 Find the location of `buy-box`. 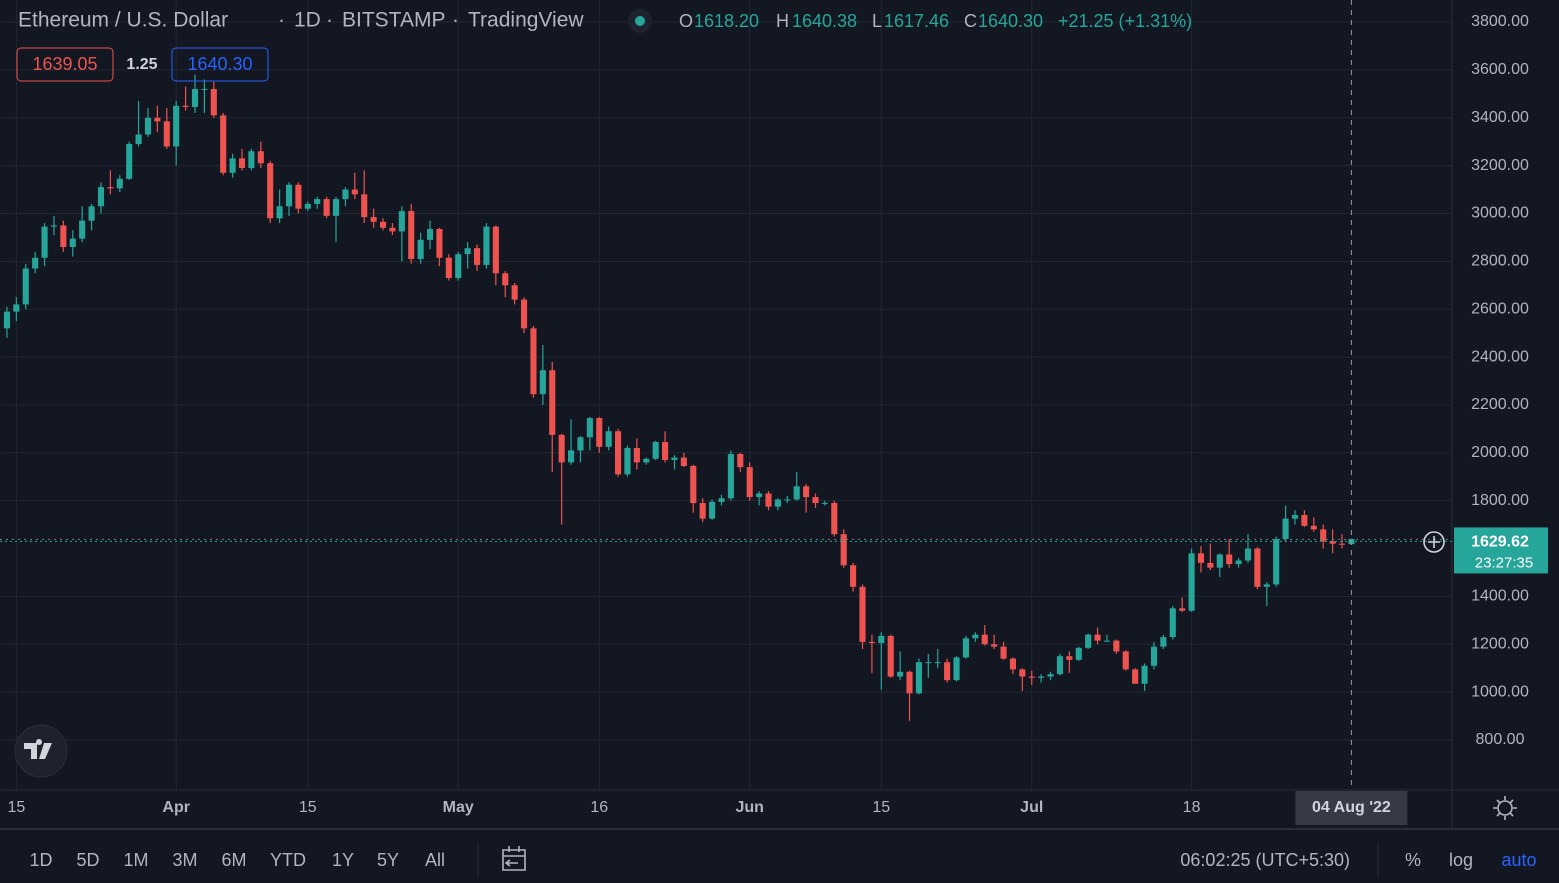

buy-box is located at coordinates (220, 64).